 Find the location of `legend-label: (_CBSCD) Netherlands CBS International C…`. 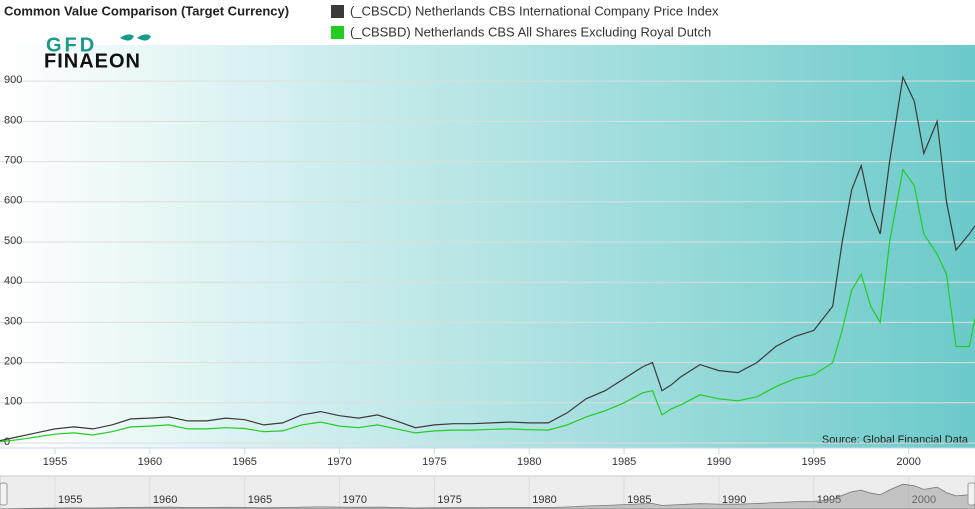

legend-label: (_CBSCD) Netherlands CBS International C… is located at coordinates (534, 10).